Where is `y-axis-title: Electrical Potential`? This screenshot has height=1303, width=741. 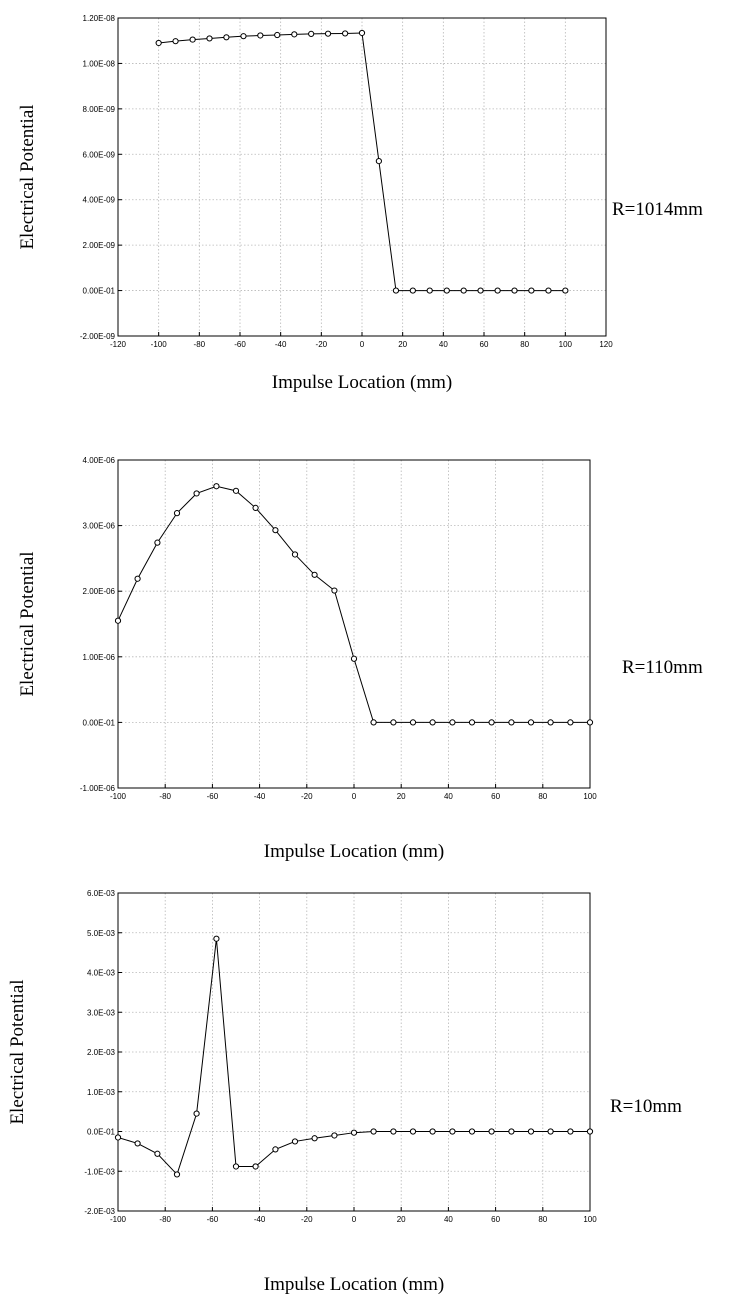
y-axis-title: Electrical Potential is located at coordinates (17, 1051).